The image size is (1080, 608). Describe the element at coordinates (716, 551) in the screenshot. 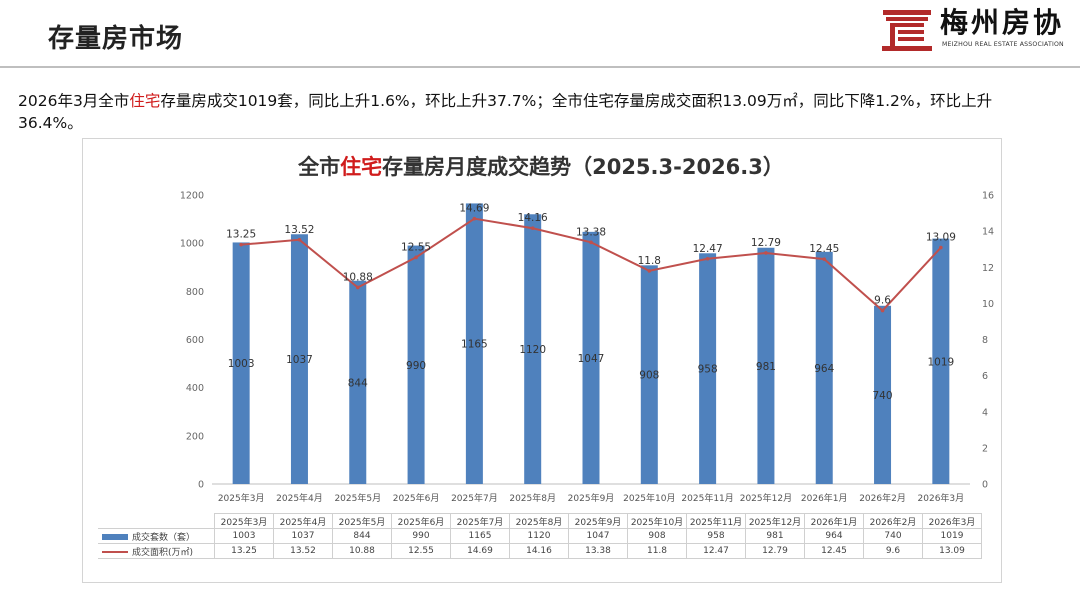

I see `table-cell: 12.47` at that location.